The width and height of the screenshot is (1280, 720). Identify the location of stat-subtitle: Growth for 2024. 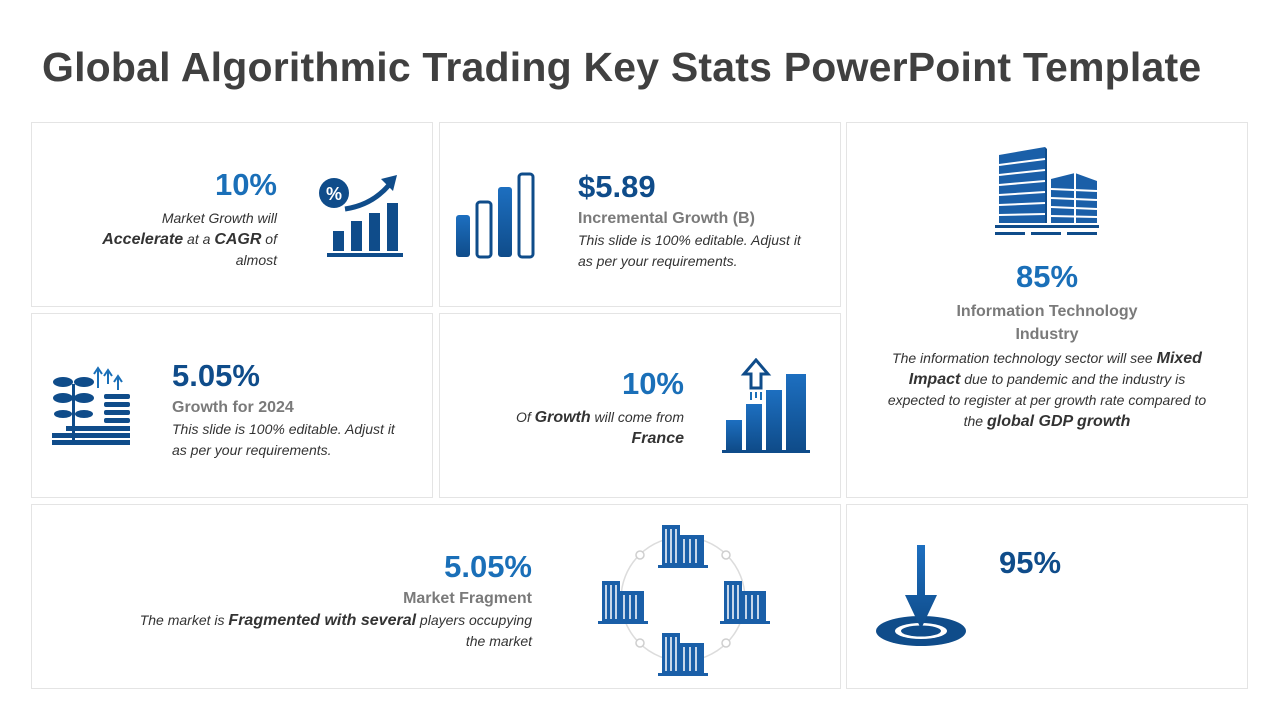
(233, 407).